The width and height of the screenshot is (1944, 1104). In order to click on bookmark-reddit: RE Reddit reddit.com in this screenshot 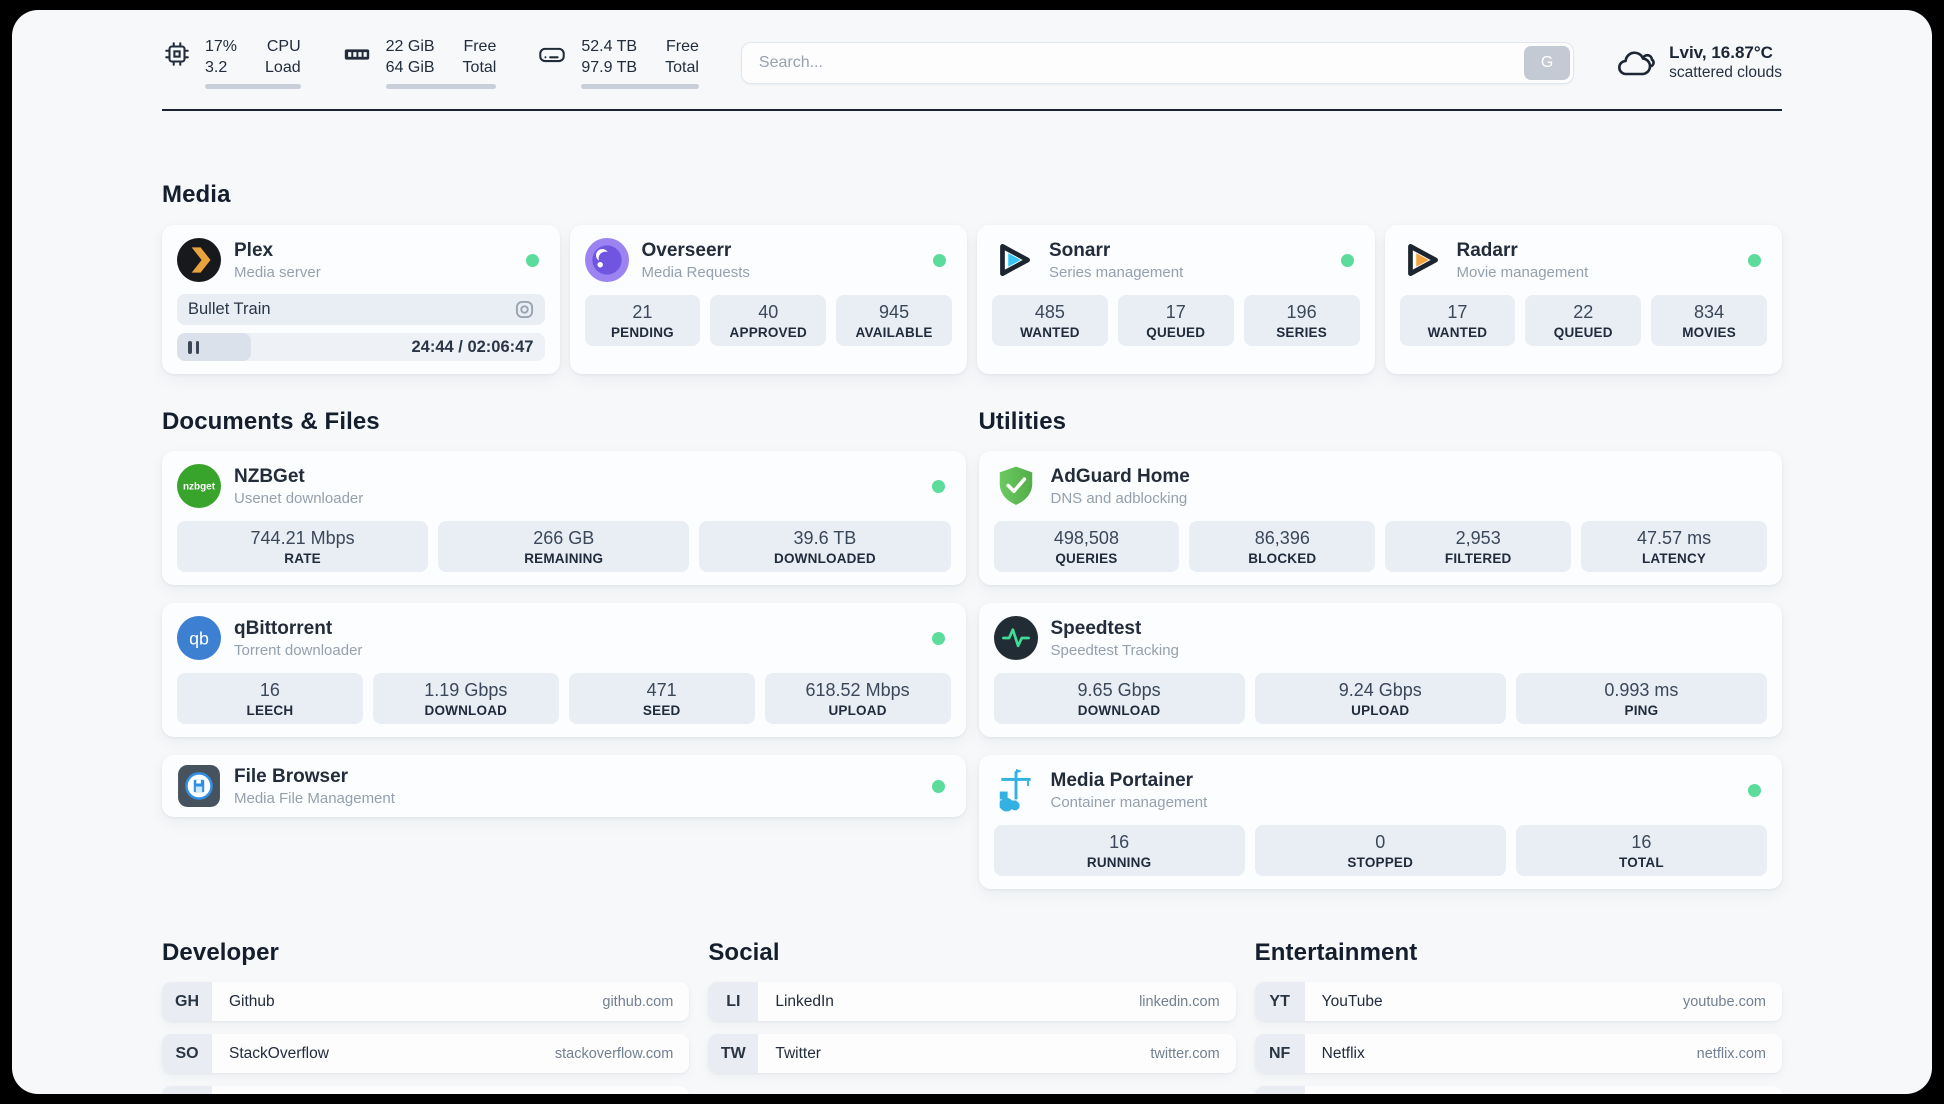, I will do `click(1518, 1090)`.